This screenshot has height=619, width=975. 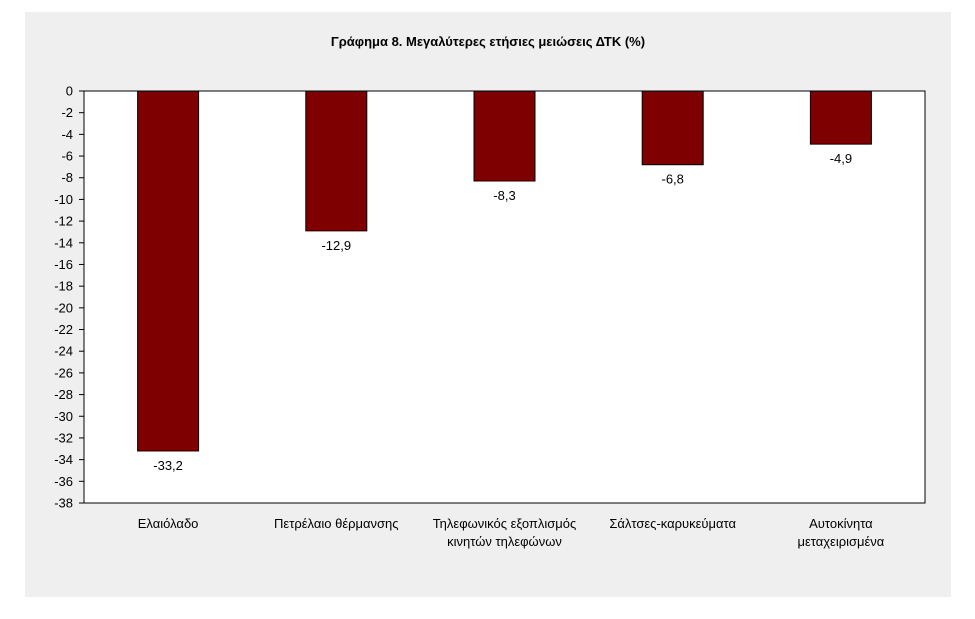 I want to click on y-tick-label: -8, so click(x=67, y=177).